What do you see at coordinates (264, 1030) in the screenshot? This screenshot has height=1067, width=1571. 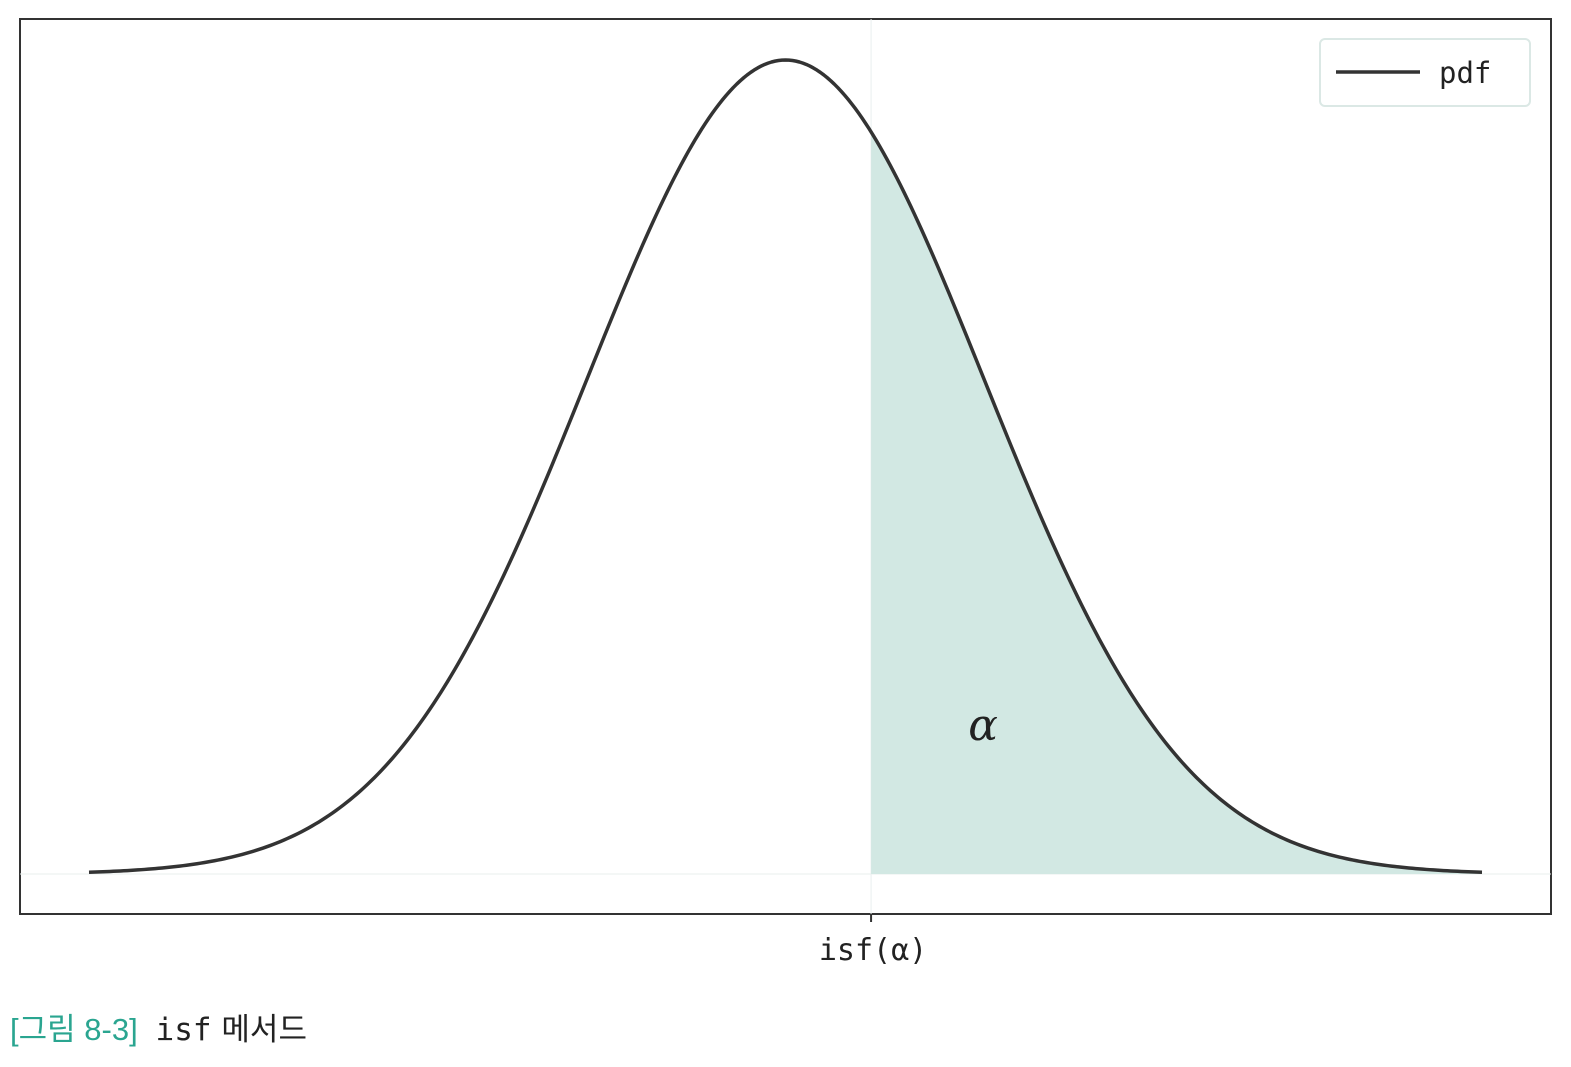 I see `caption-text: 메서드` at bounding box center [264, 1030].